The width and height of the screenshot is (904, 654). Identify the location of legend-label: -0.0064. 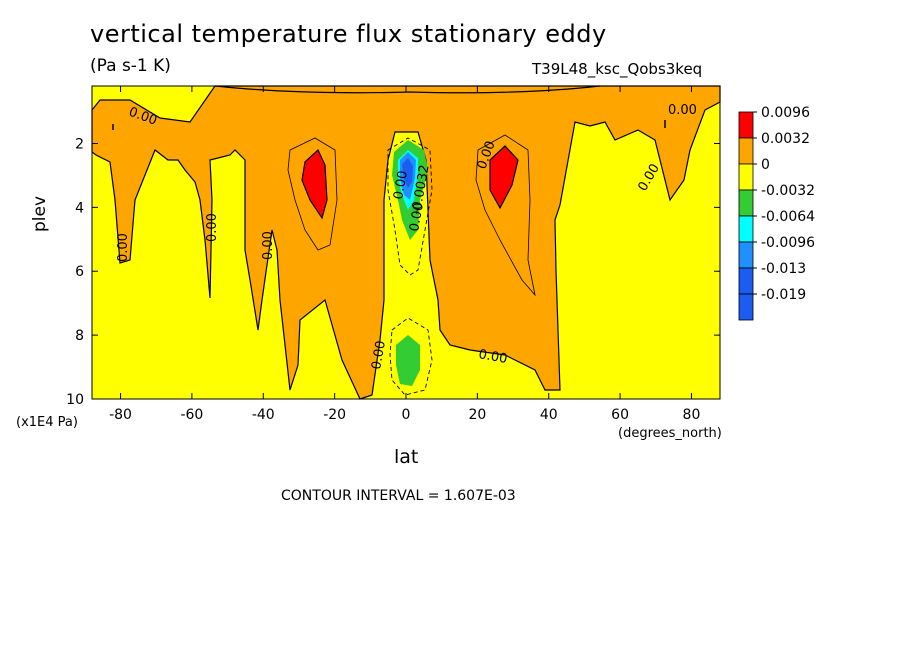
(788, 217).